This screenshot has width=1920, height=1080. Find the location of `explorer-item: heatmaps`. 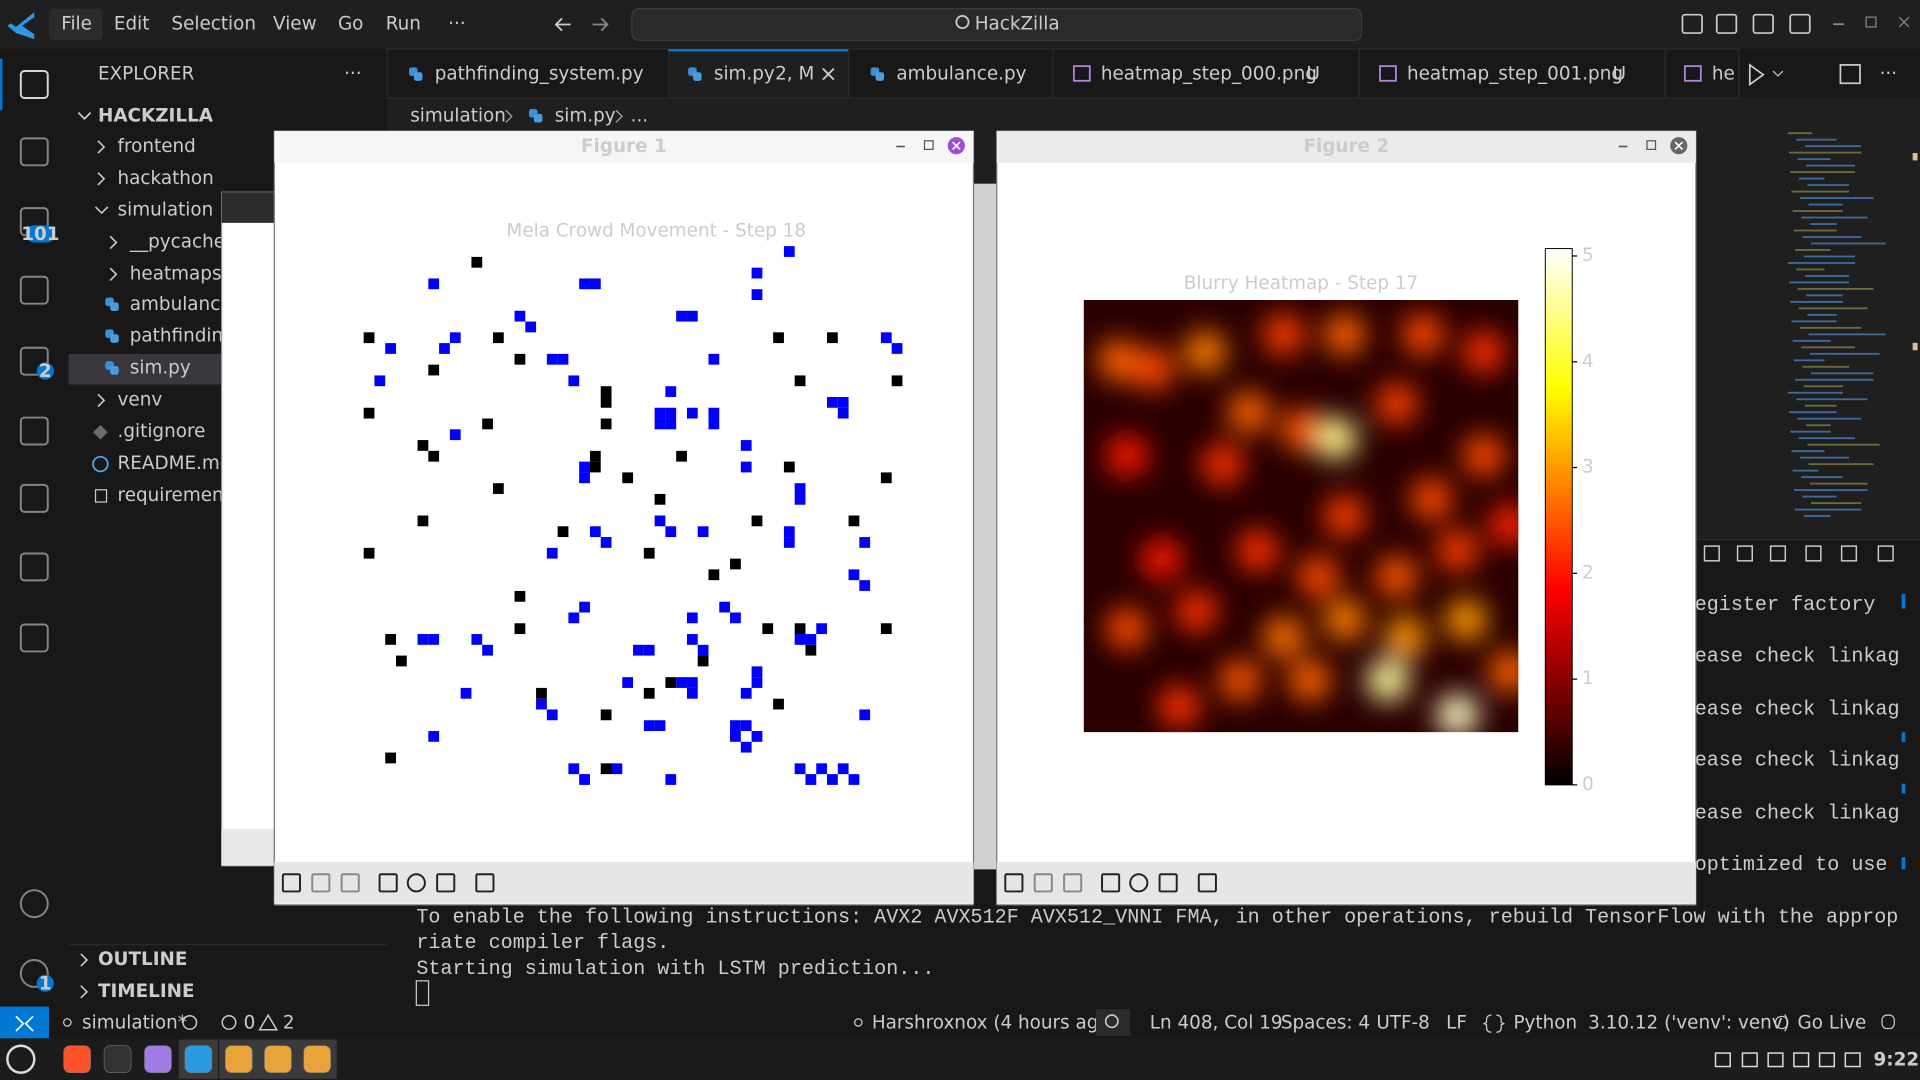

explorer-item: heatmaps is located at coordinates (176, 273).